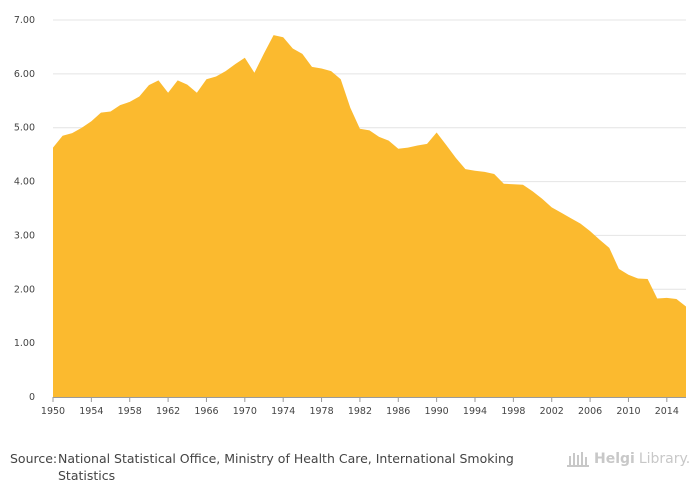  Describe the element at coordinates (24, 209) in the screenshot. I see `y-tick-labels: 0 1.00 2.00 3.00 4.00 5.00 6.00 7.00` at that location.